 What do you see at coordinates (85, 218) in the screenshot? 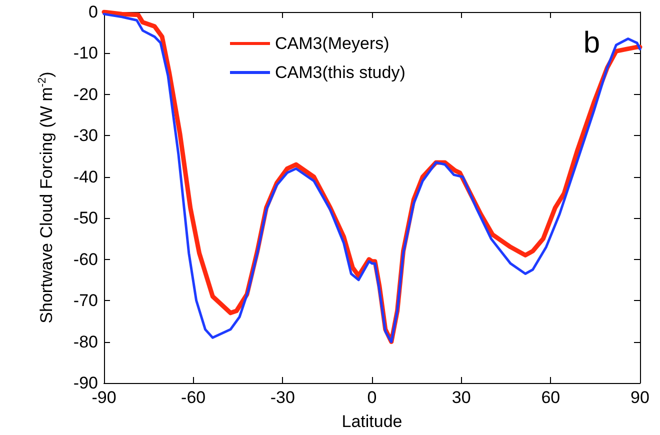
I see `y-tick-label: -50` at bounding box center [85, 218].